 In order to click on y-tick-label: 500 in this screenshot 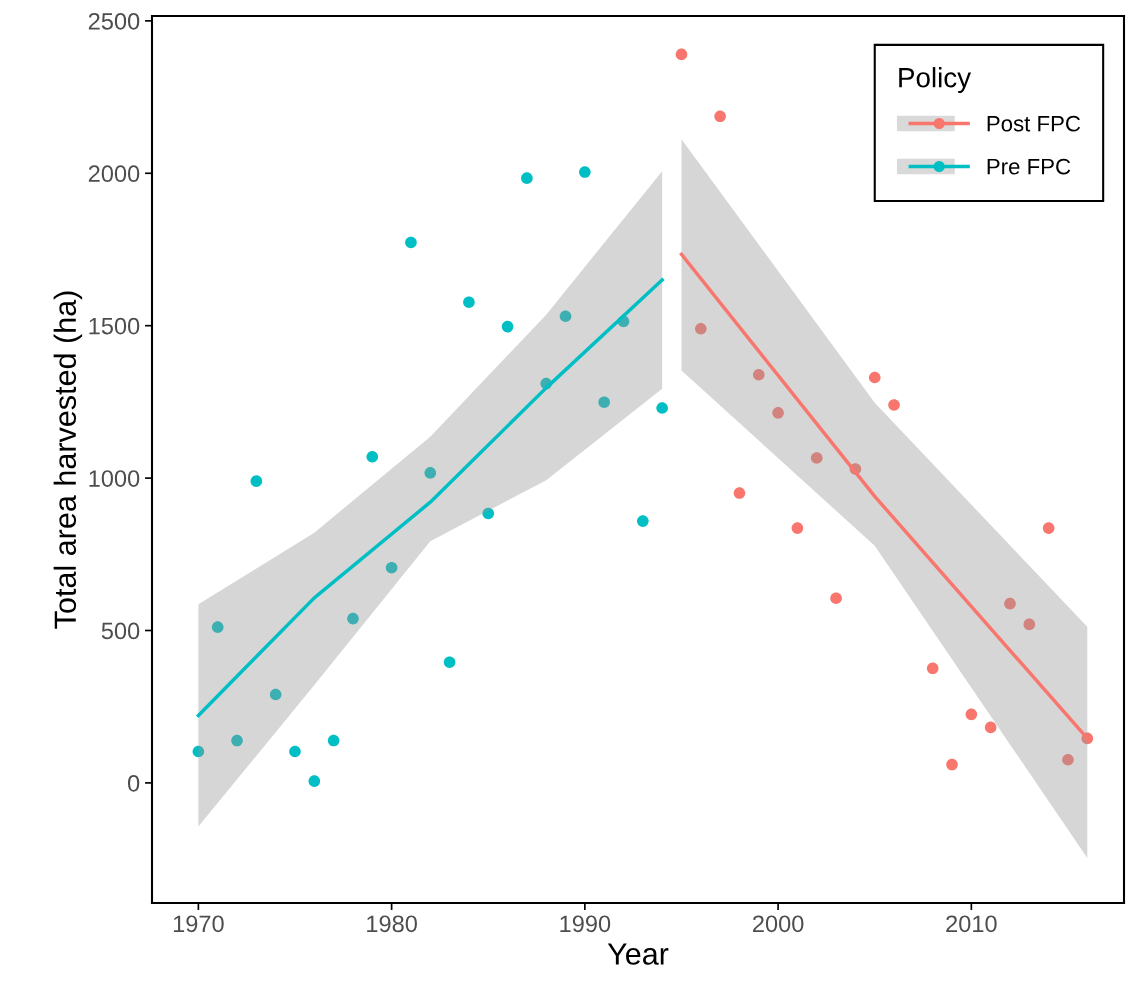, I will do `click(120, 631)`.